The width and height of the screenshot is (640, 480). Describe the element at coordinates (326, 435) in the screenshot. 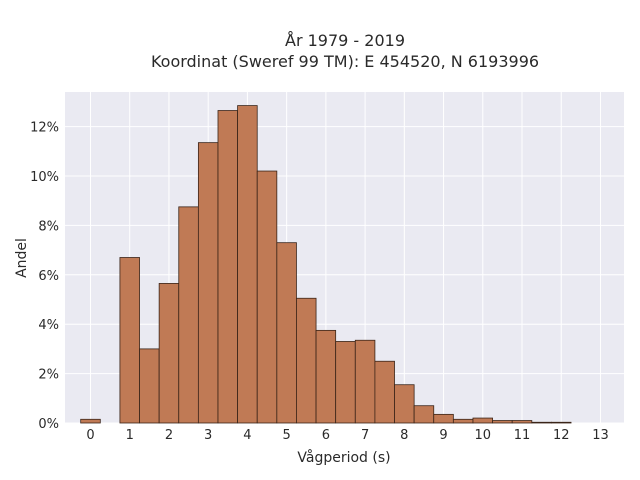

I see `x-tick-label: 6` at that location.